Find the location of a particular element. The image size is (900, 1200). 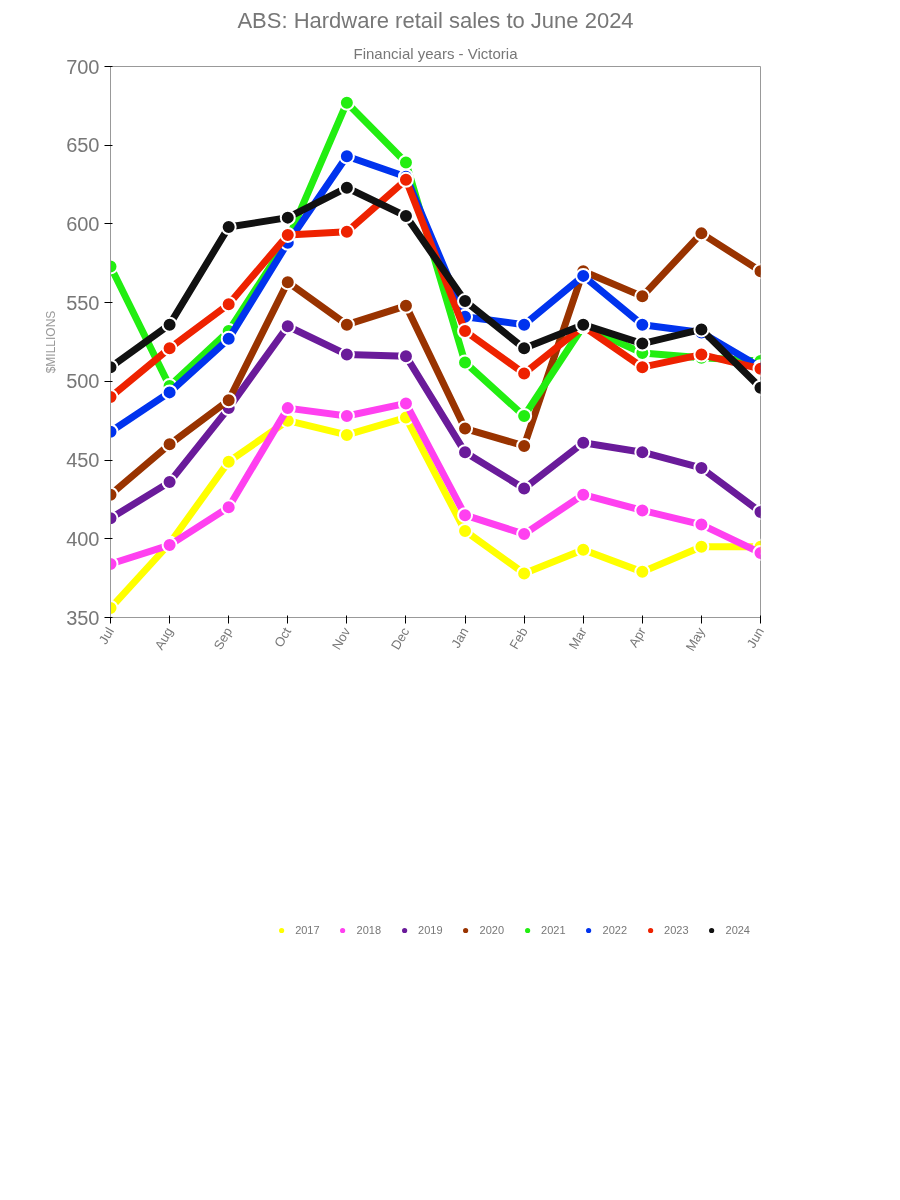

x-tick-label: Jun is located at coordinates (755, 637).